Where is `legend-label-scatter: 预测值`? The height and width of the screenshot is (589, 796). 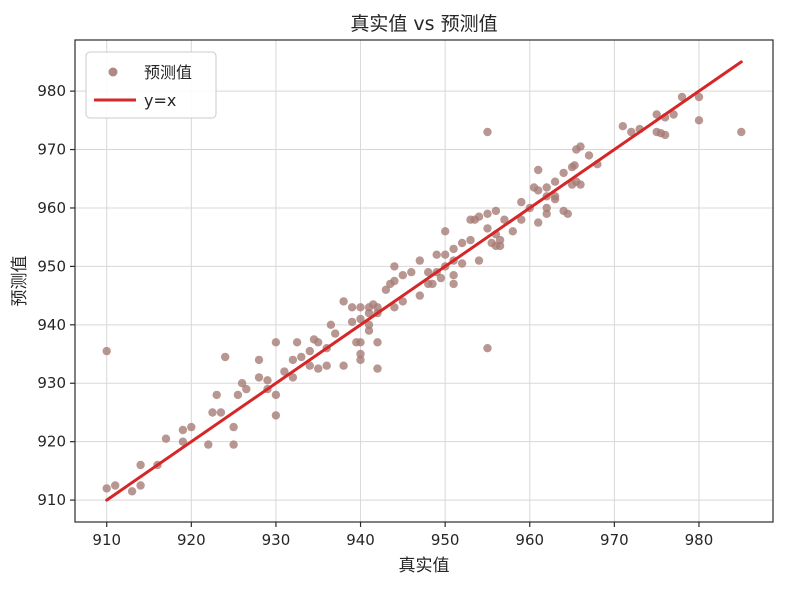
legend-label-scatter: 预测值 is located at coordinates (168, 72).